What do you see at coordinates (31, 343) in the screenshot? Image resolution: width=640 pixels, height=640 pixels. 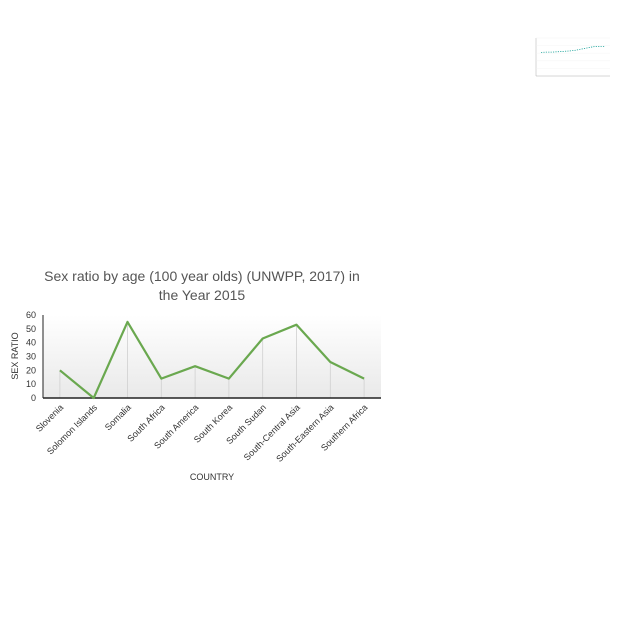 I see `y-tick-label: 40` at bounding box center [31, 343].